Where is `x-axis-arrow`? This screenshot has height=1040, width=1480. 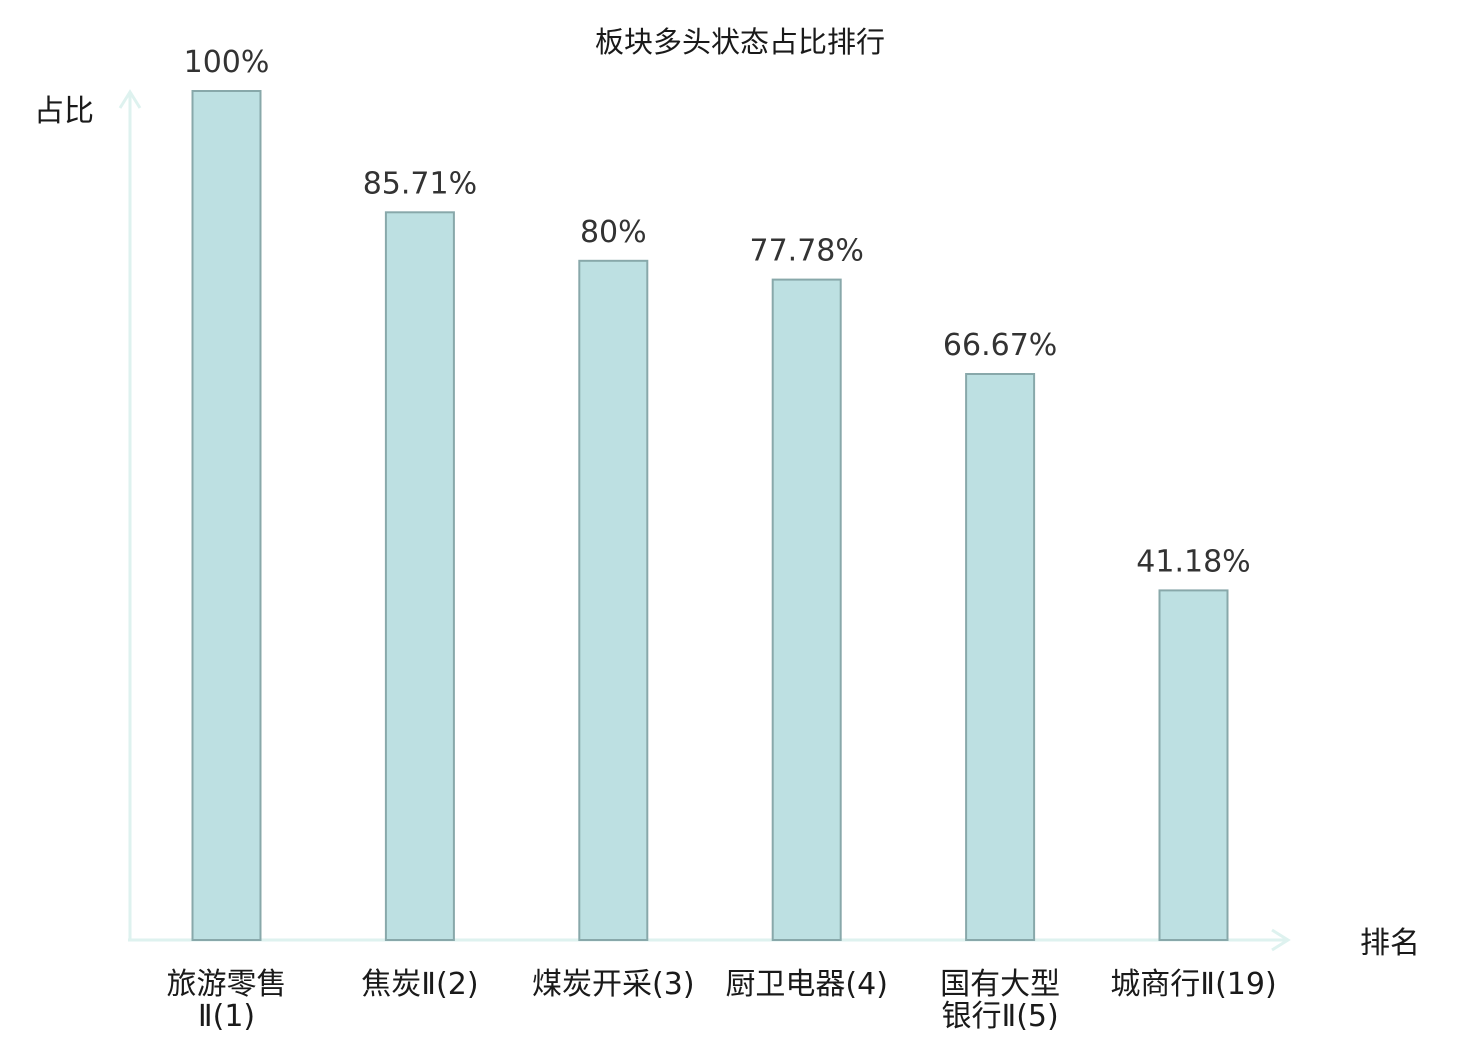
x-axis-arrow is located at coordinates (1281, 940).